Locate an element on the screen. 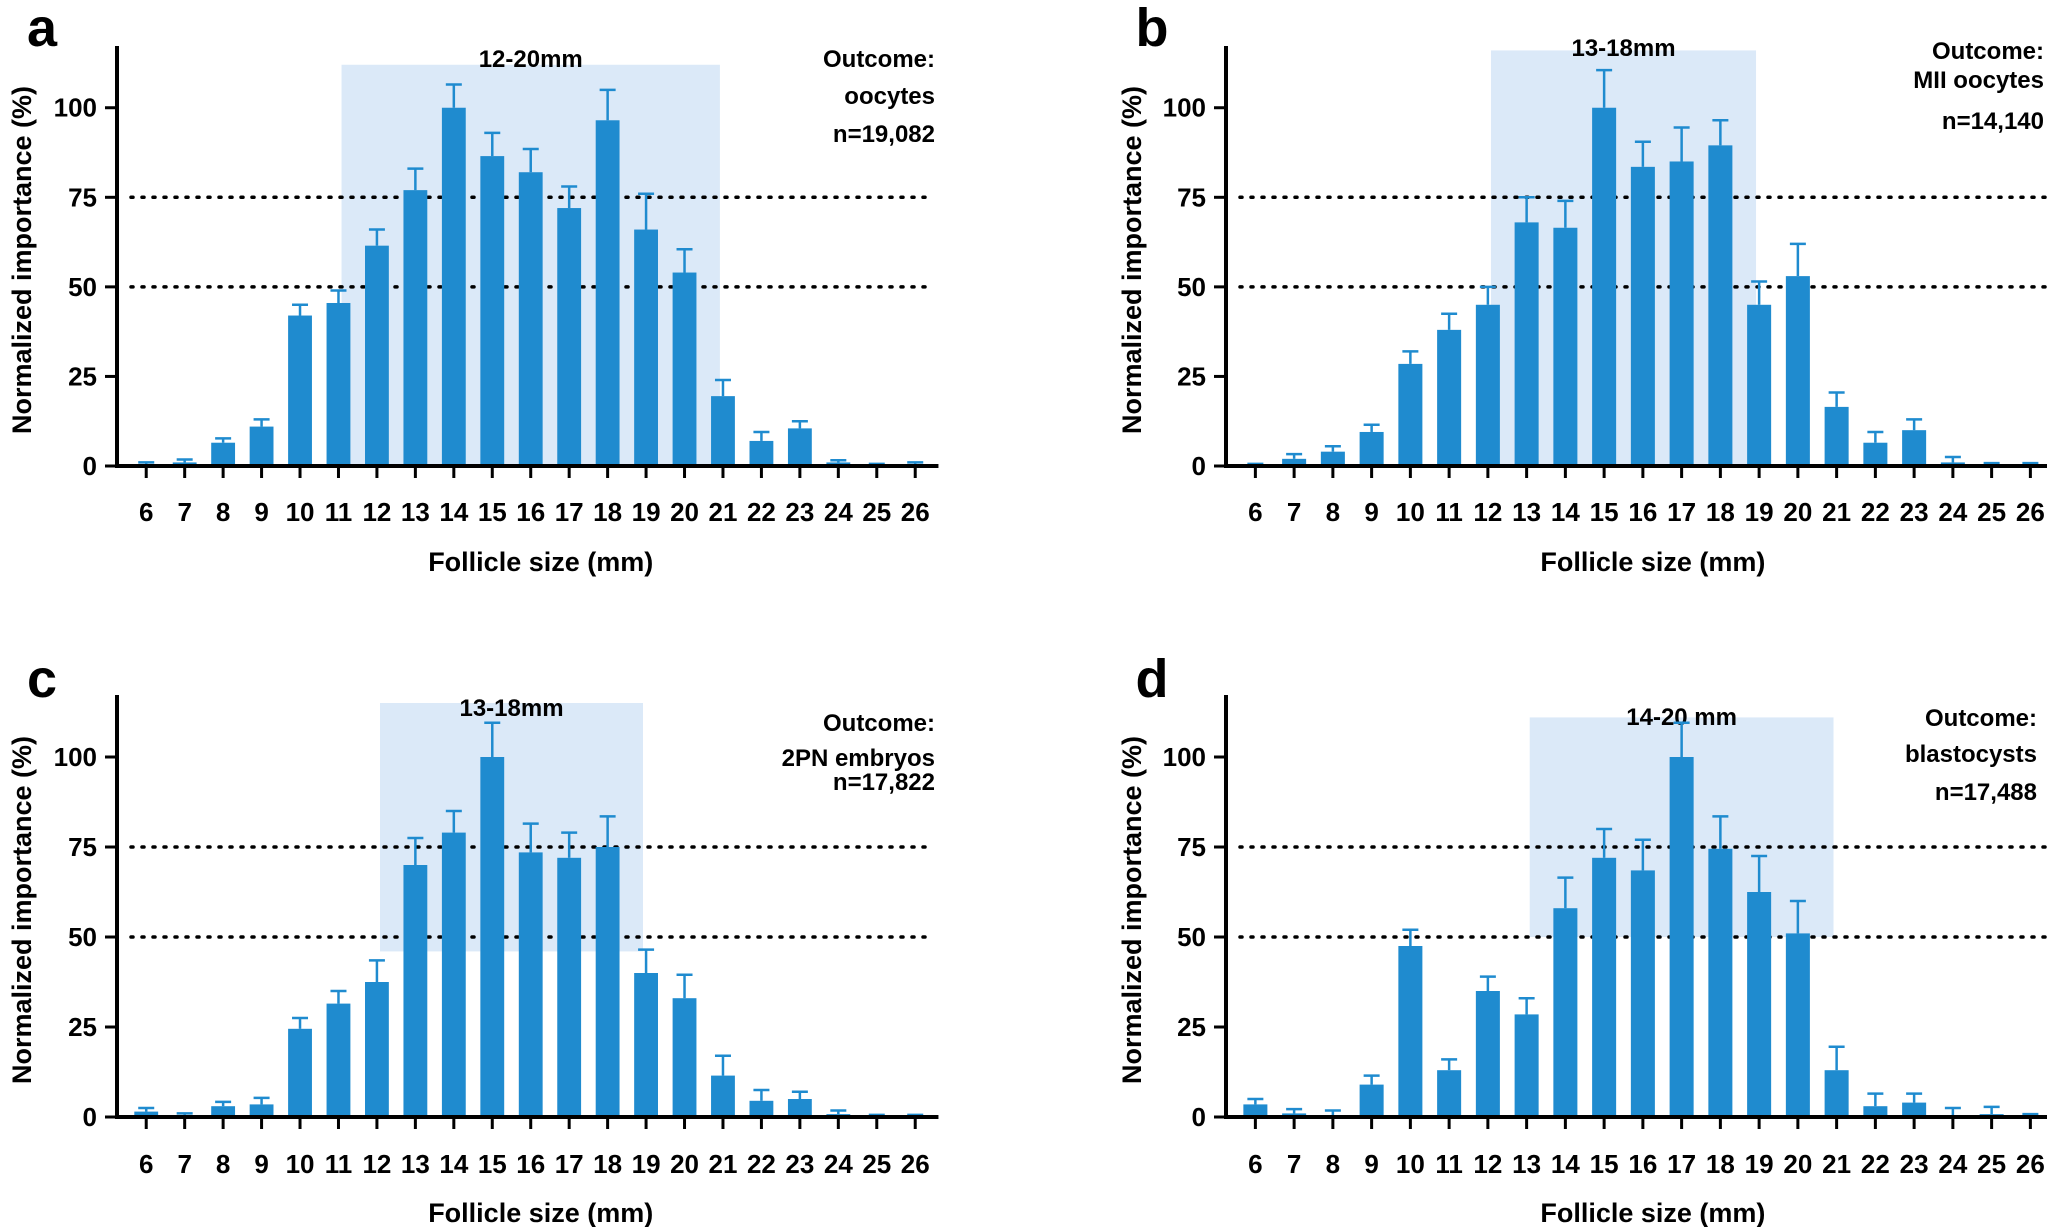  x-tick-label: 12 is located at coordinates (376, 512).